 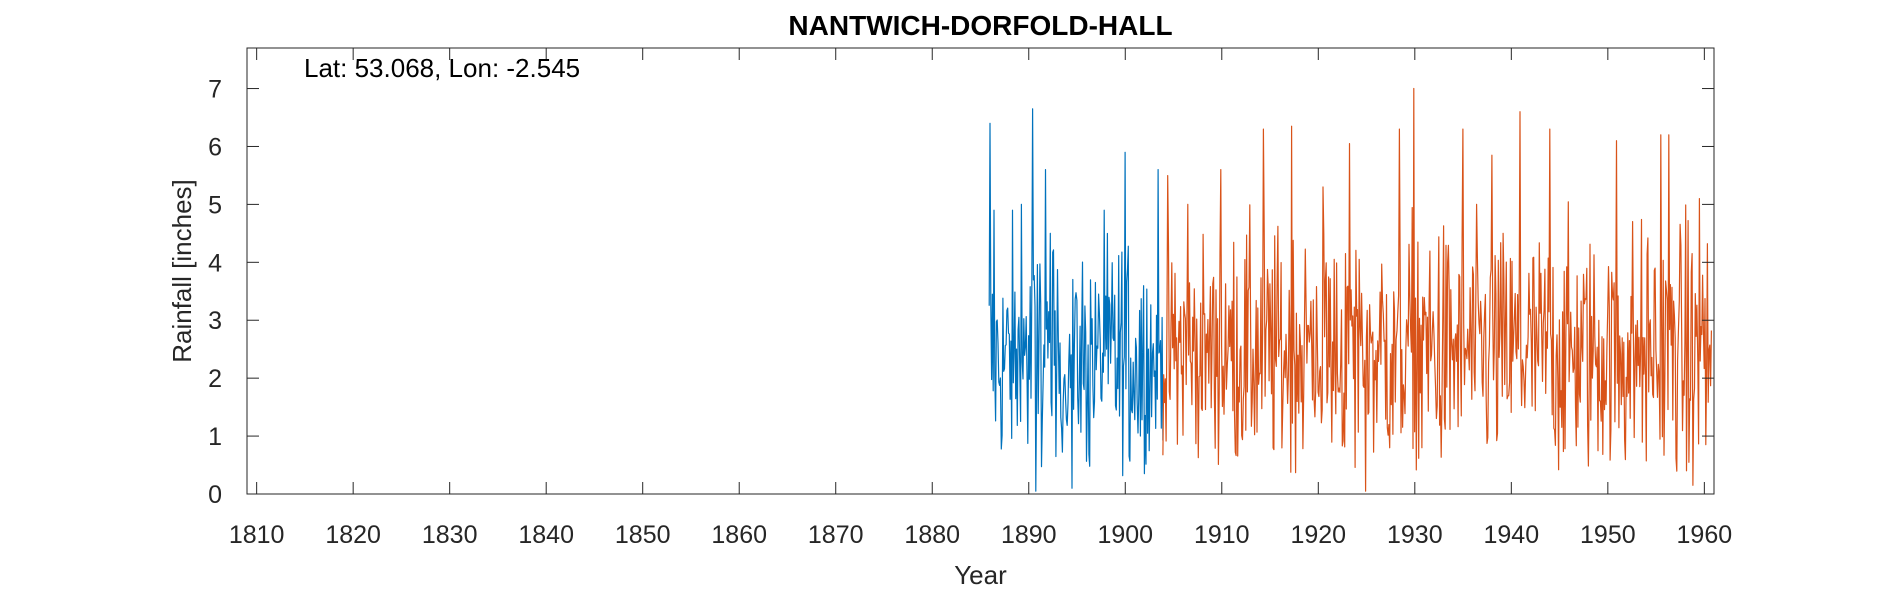 I want to click on x-tick-label: 1870, so click(x=836, y=535).